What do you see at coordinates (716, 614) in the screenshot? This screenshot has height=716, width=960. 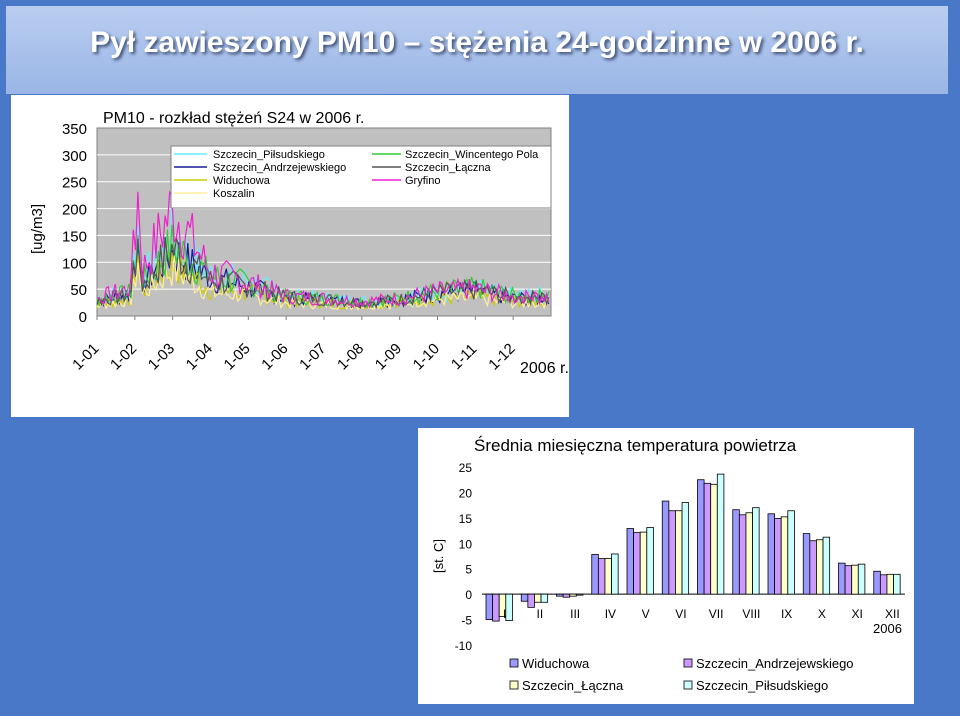 I see `temperature-x-tick-label: VII` at bounding box center [716, 614].